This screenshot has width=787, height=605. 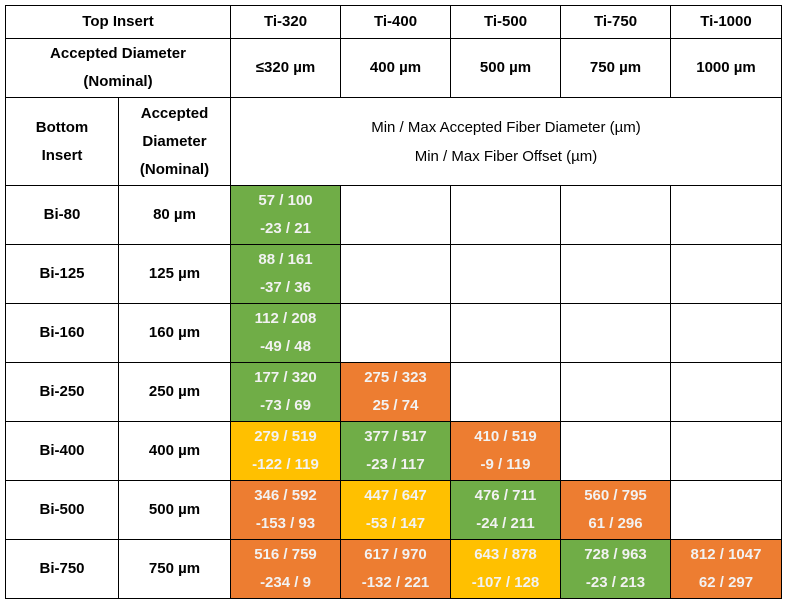 I want to click on text-line: 560 / 795, so click(x=615, y=495).